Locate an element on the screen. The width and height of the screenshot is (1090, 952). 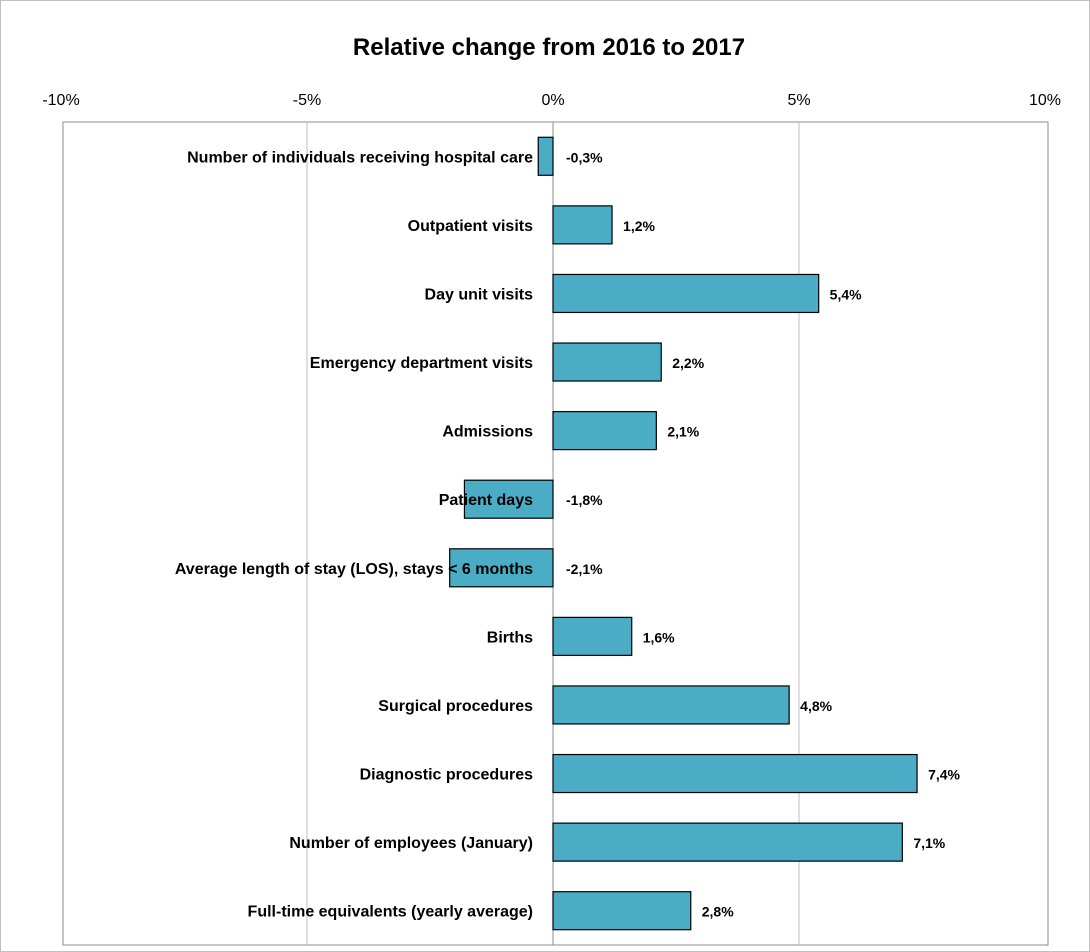
x-tick-label: 0% is located at coordinates (552, 100).